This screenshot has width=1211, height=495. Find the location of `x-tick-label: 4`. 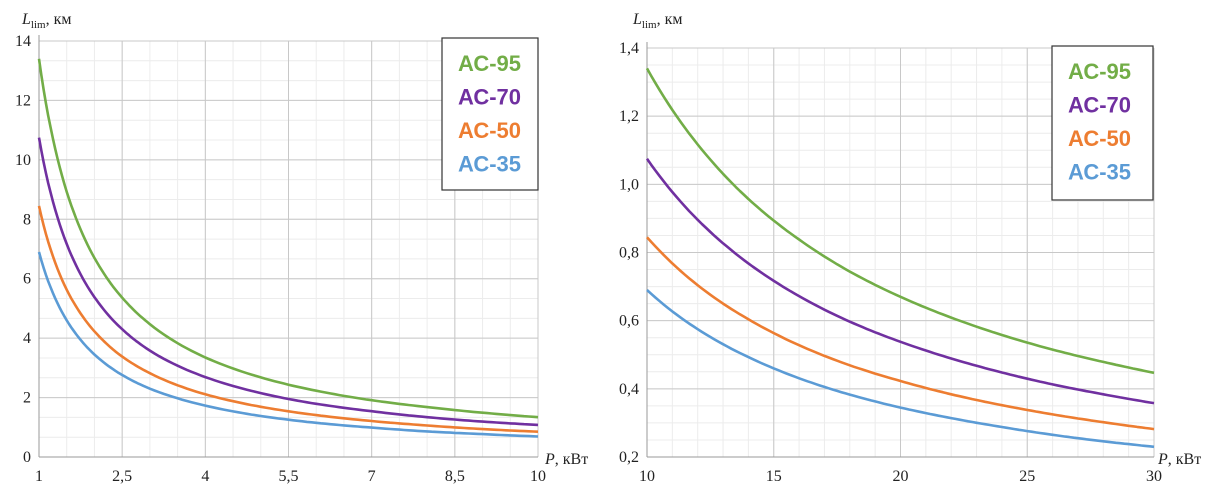

x-tick-label: 4 is located at coordinates (205, 476).